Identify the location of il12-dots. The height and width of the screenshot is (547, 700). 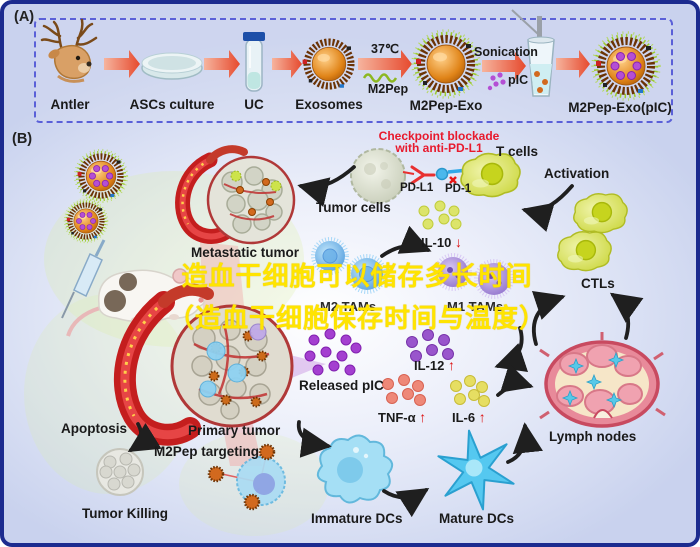
(430, 345).